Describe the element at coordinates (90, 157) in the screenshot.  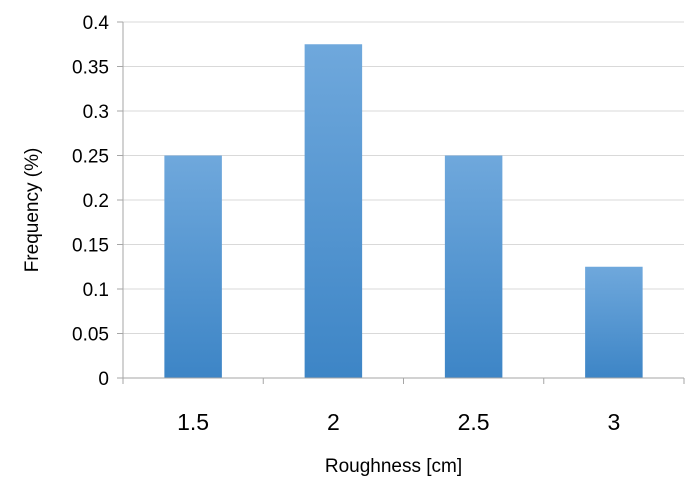
I see `y-tick-label: 0.25` at that location.